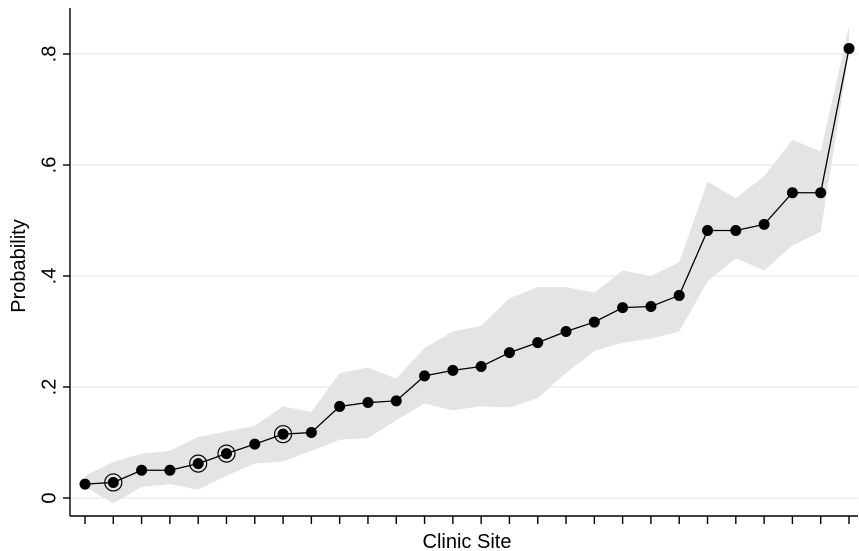 This screenshot has width=859, height=551. What do you see at coordinates (49, 387) in the screenshot?
I see `y-tick-label-1: .2` at bounding box center [49, 387].